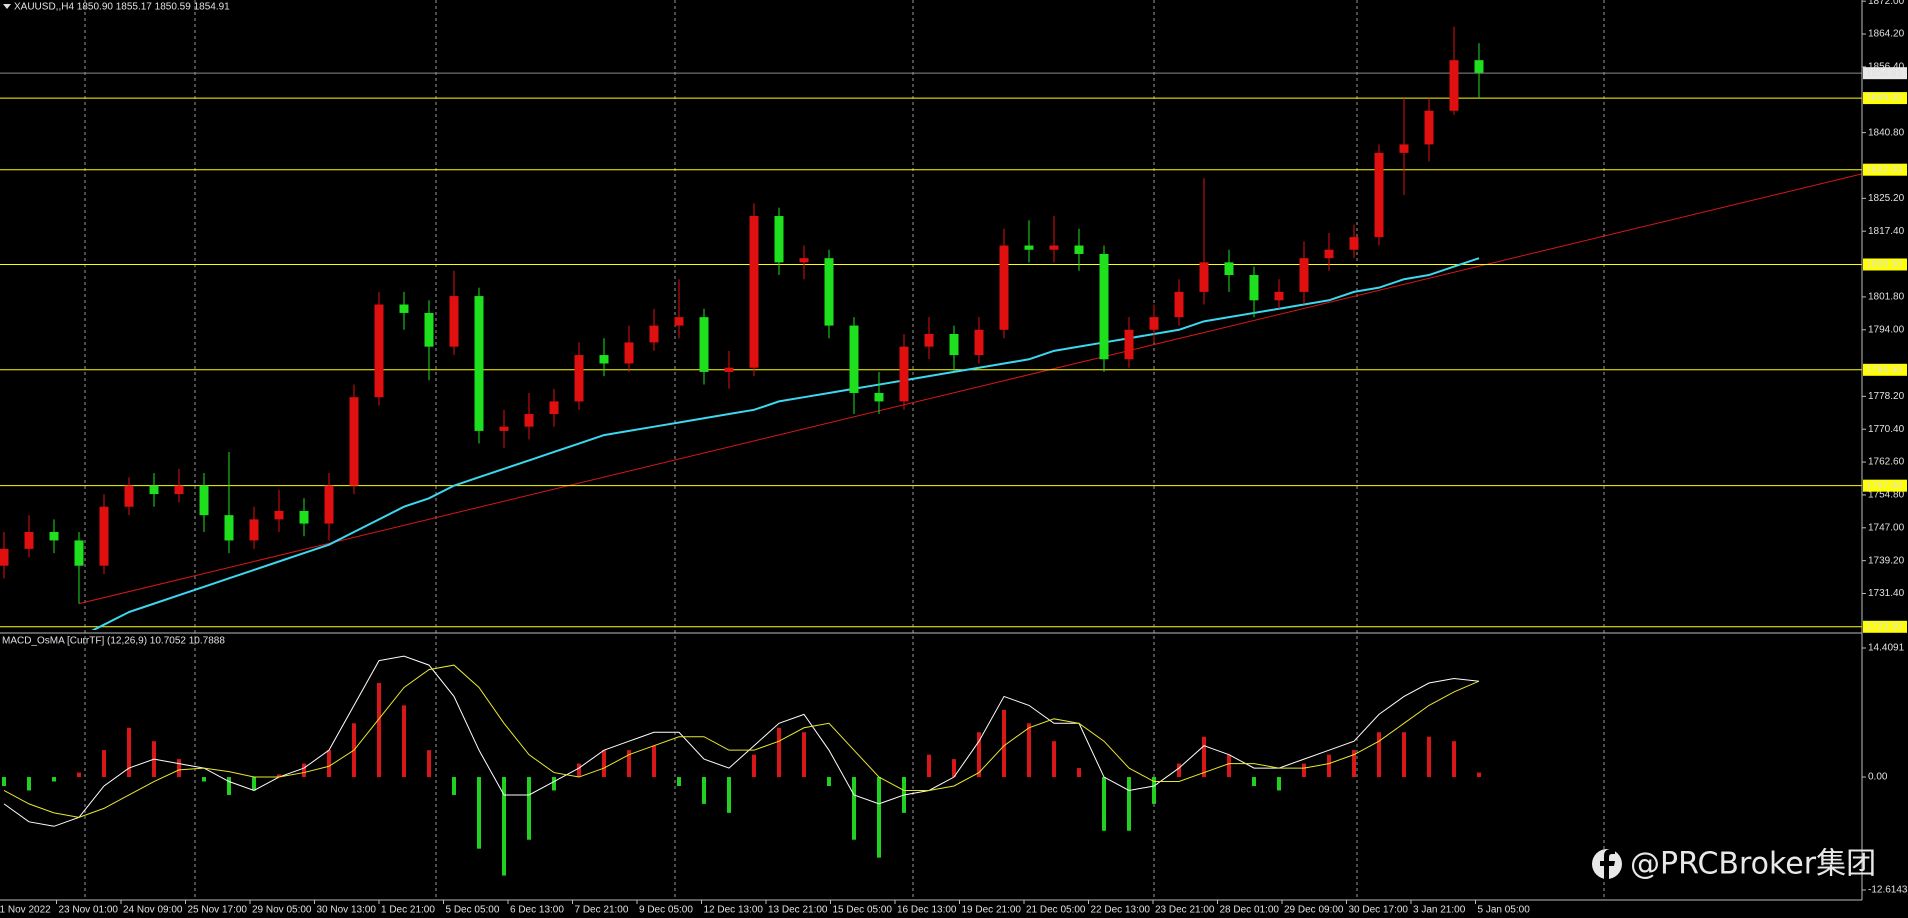 This screenshot has width=1908, height=918. I want to click on level-label-box, so click(1885, 485).